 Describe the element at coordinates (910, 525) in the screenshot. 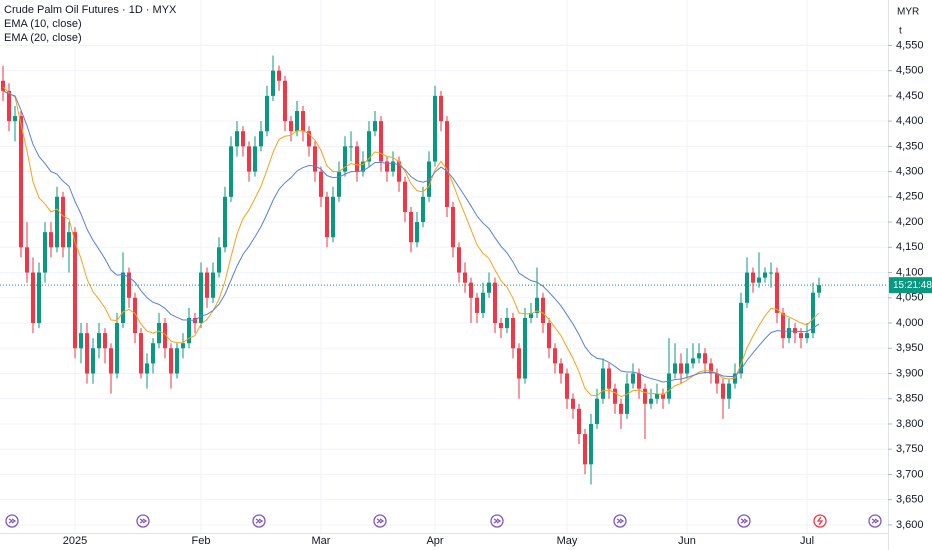

I see `y-tick-label: 3,600` at that location.